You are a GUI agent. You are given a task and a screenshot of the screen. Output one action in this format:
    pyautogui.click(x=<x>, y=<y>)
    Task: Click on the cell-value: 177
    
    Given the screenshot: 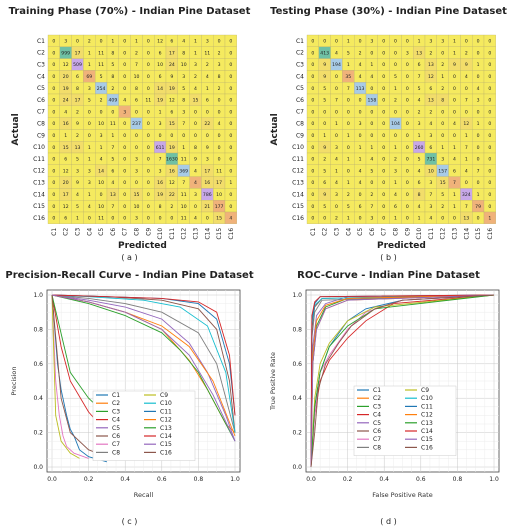 What is the action you would take?
    pyautogui.click(x=219, y=207)
    